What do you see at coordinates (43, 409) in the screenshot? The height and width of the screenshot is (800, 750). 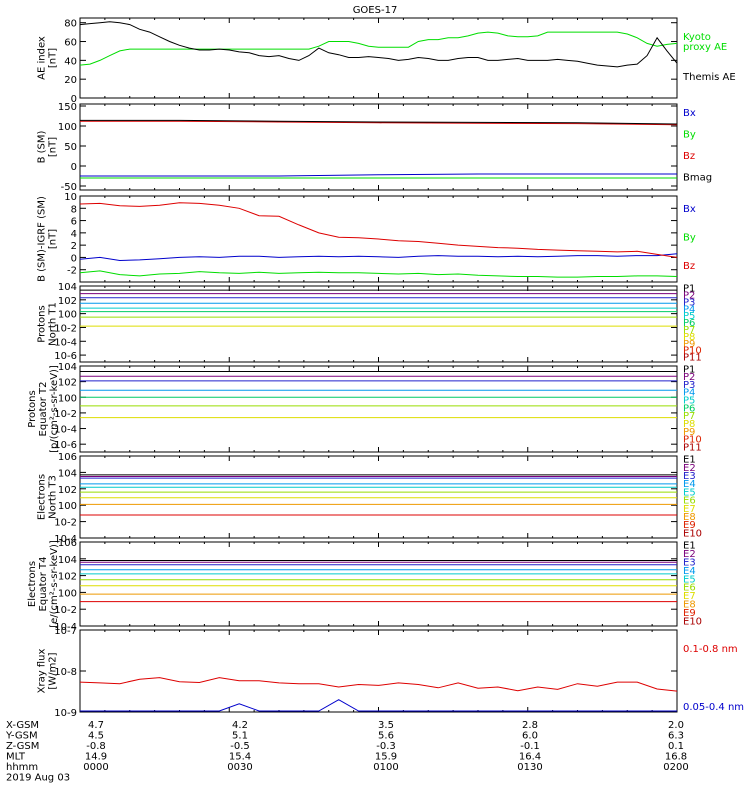 I see `y-axis-label-pe: Equator T2` at bounding box center [43, 409].